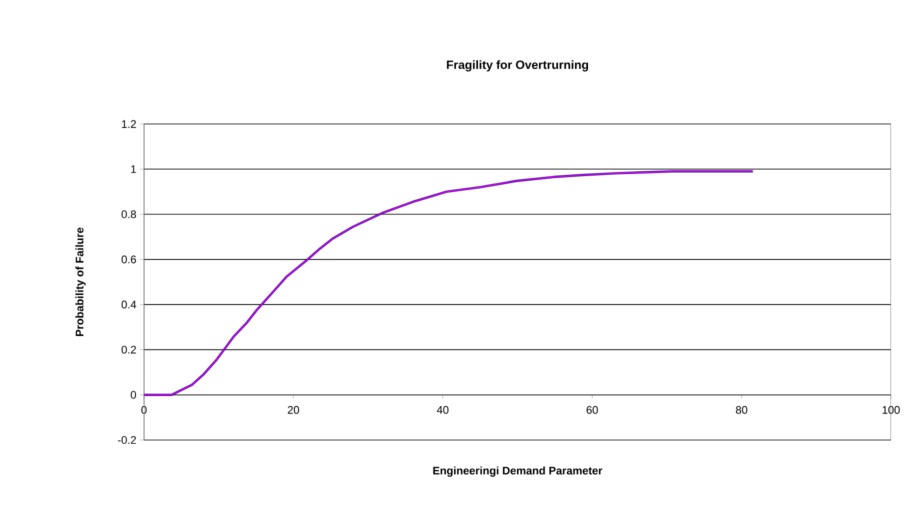  What do you see at coordinates (742, 410) in the screenshot?
I see `x-tick-label: 80` at bounding box center [742, 410].